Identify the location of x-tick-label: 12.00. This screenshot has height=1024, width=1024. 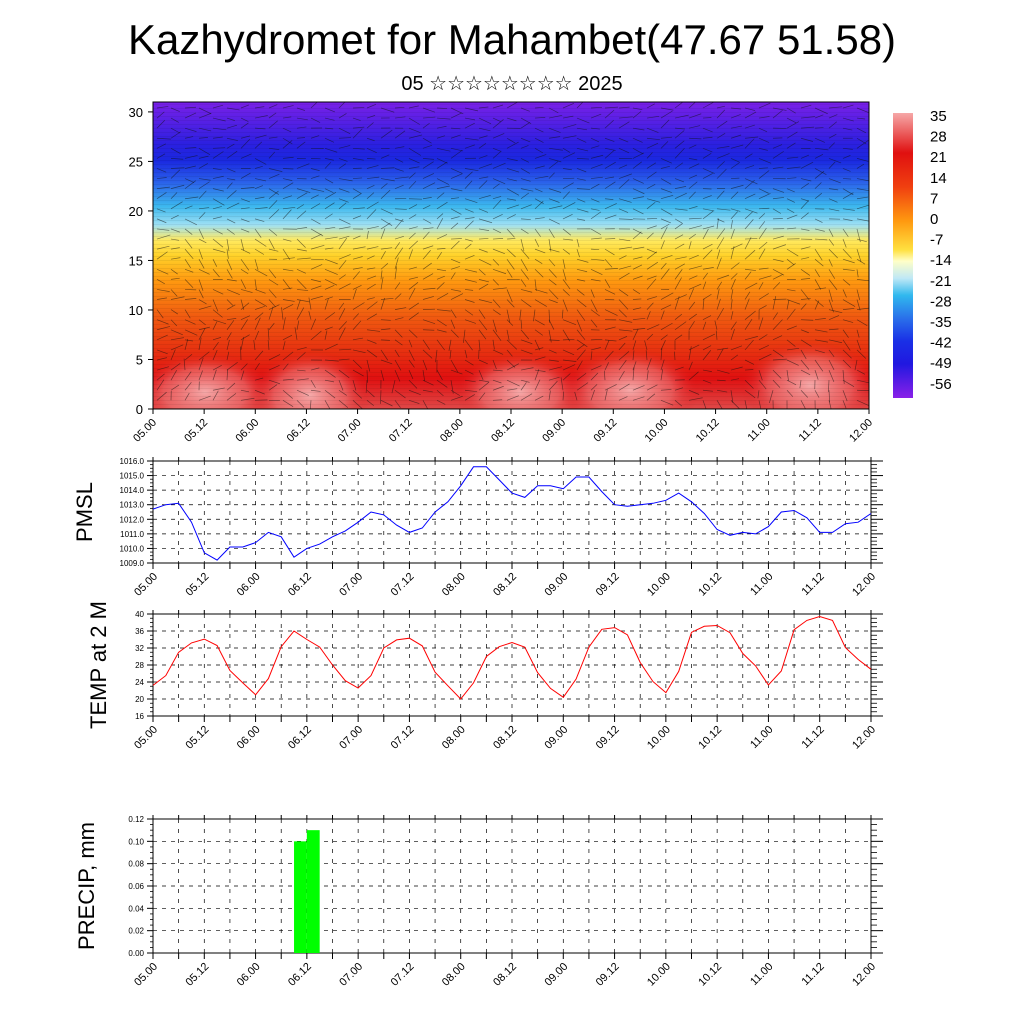
(864, 975).